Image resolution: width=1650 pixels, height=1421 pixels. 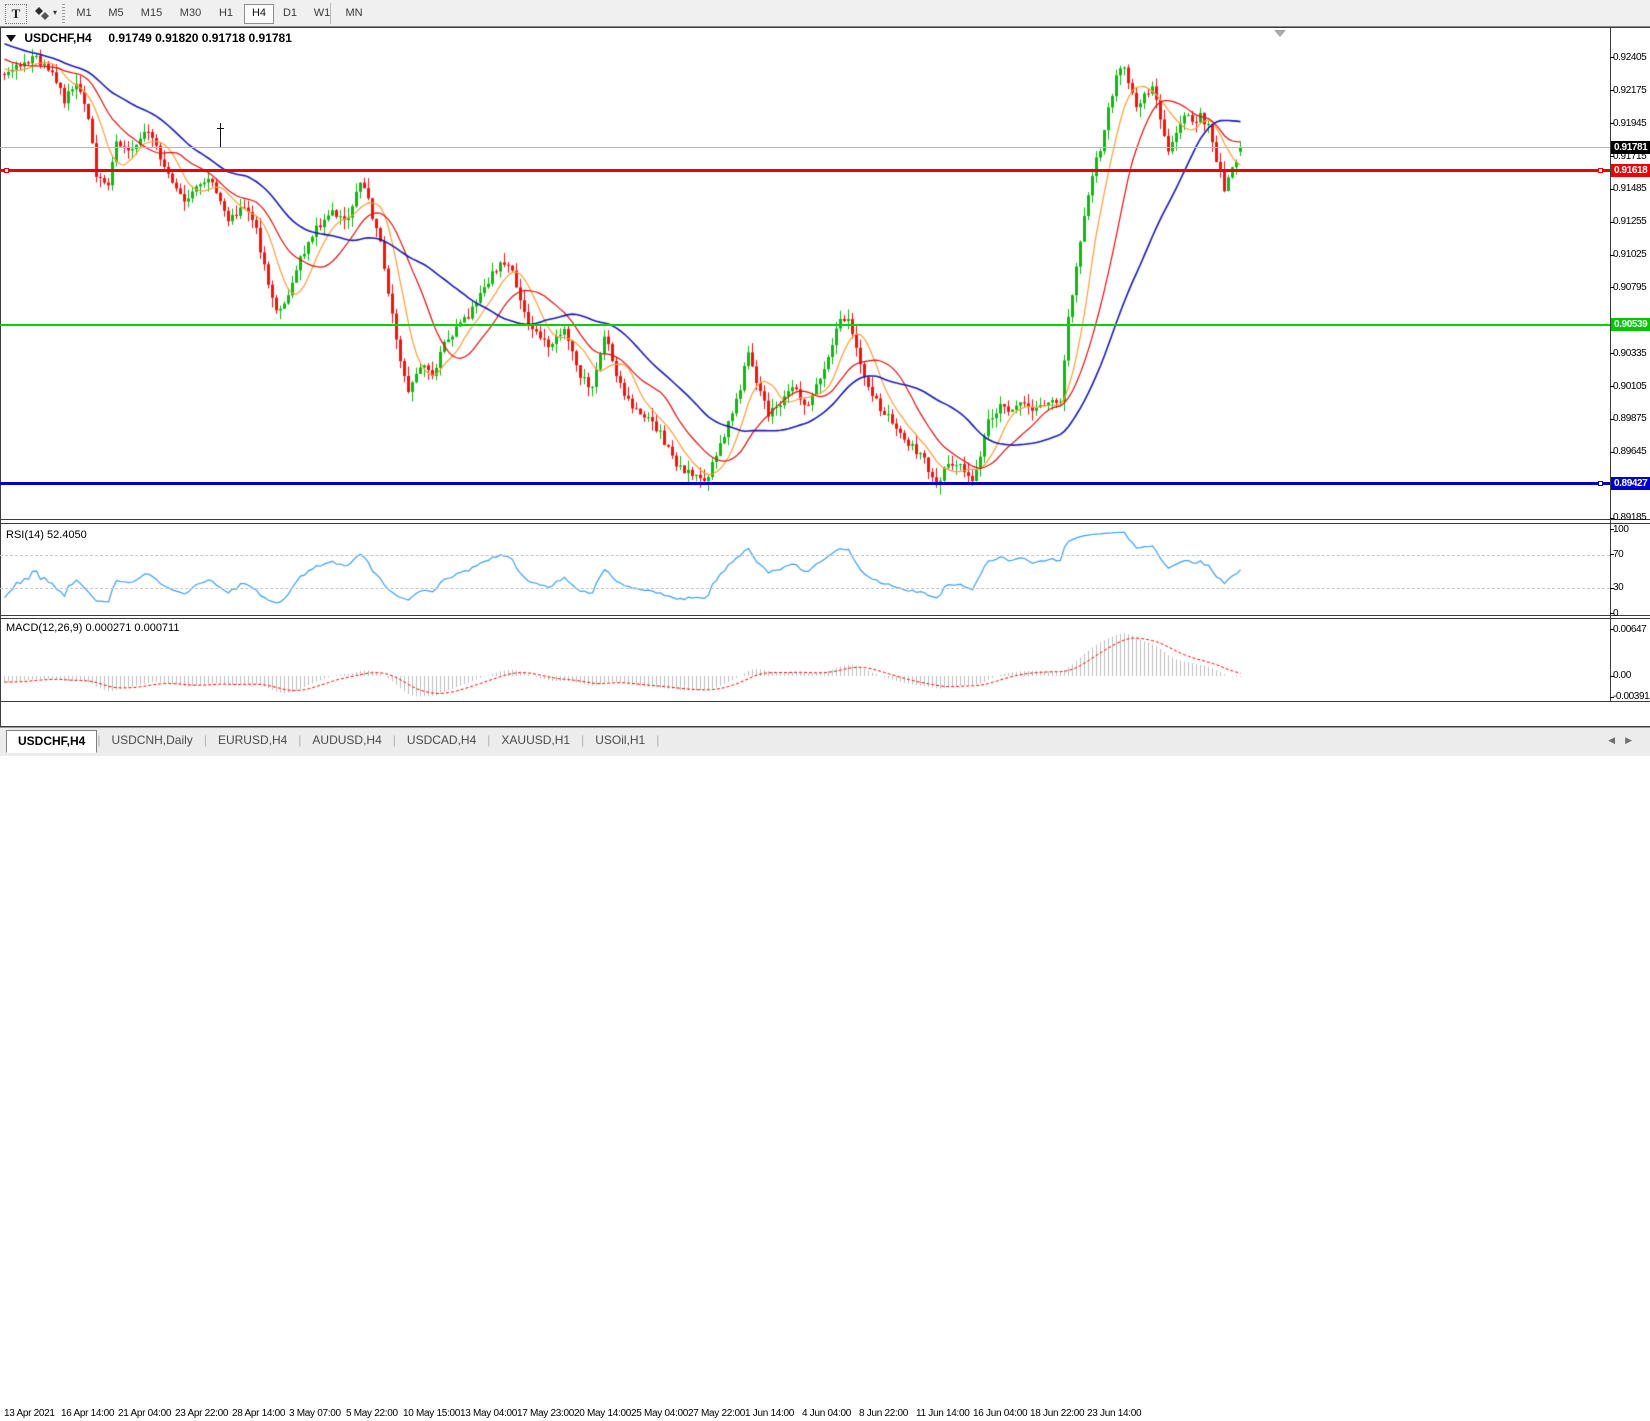 I want to click on price-axis-label: 0.89875, so click(x=1630, y=419).